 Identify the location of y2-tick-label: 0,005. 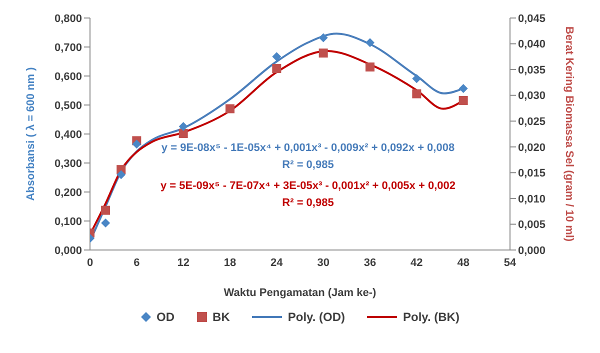
(532, 225).